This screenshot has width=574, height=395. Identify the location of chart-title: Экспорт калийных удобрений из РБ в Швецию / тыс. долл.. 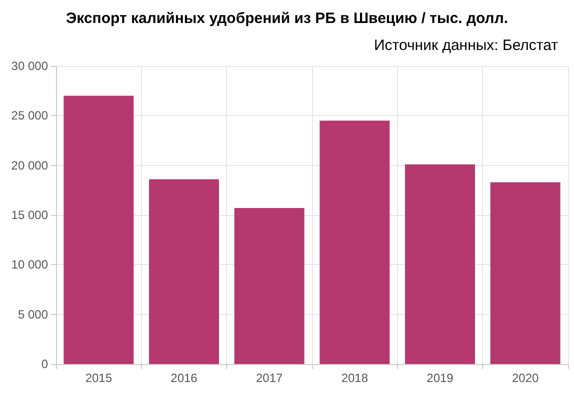
(287, 18).